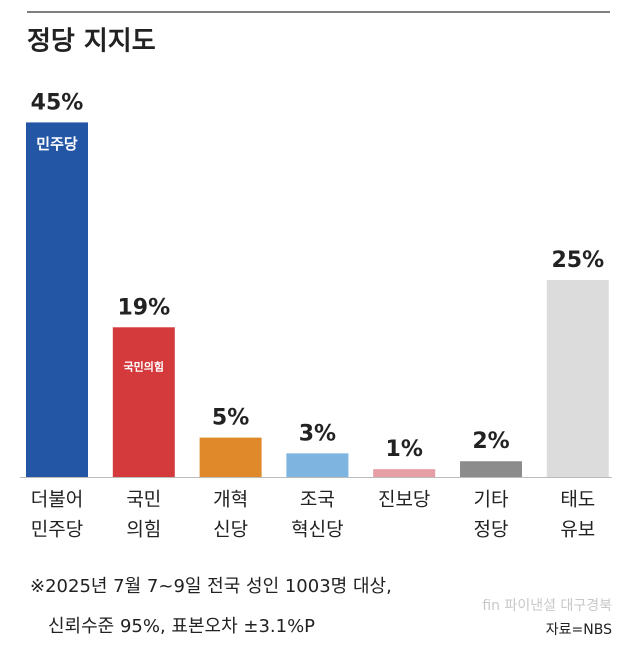 This screenshot has height=654, width=638. What do you see at coordinates (143, 500) in the screenshot?
I see `category-label: 국민` at bounding box center [143, 500].